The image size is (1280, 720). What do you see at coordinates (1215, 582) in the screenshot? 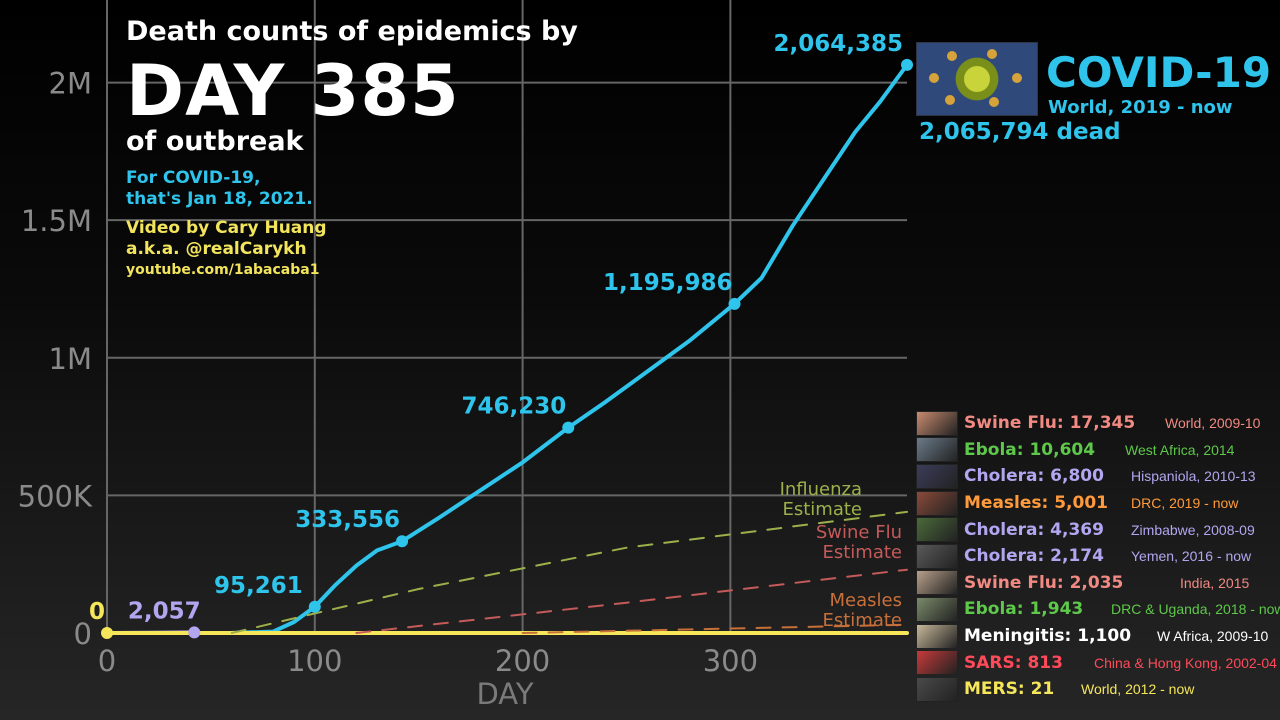
I see `epidemic-place: India, 2015` at bounding box center [1215, 582].